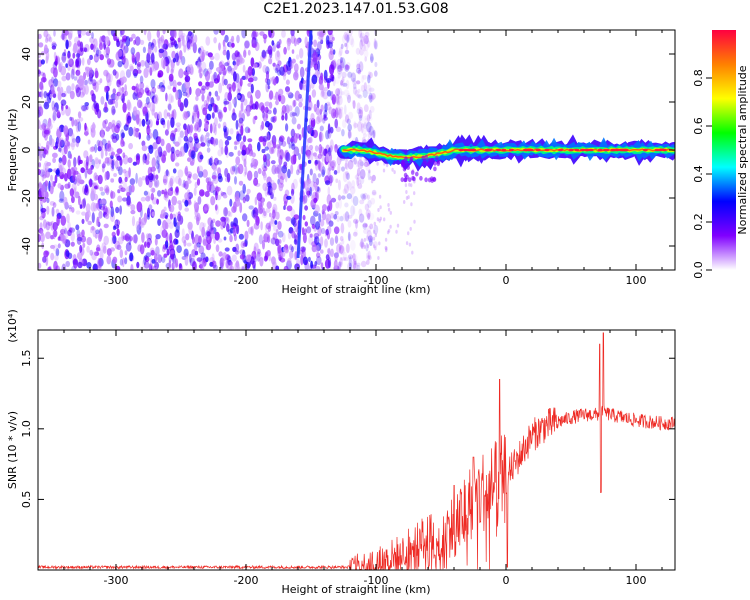  What do you see at coordinates (742, 149) in the screenshot?
I see `colorbar-label: Normalized spectral amplitude` at bounding box center [742, 149].